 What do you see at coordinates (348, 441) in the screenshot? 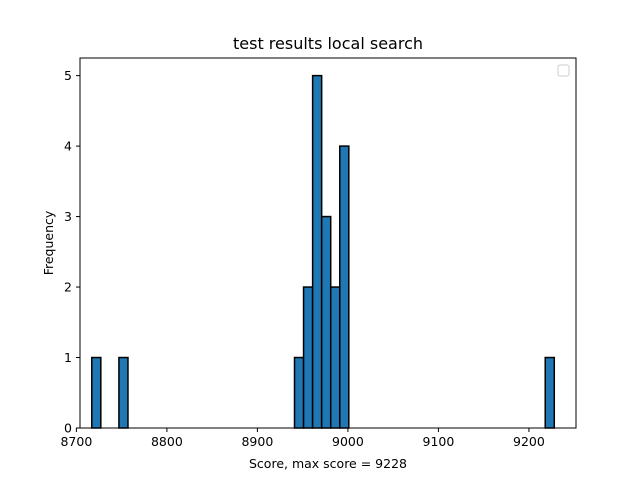
I see `x-tick-label: 9000` at bounding box center [348, 441].